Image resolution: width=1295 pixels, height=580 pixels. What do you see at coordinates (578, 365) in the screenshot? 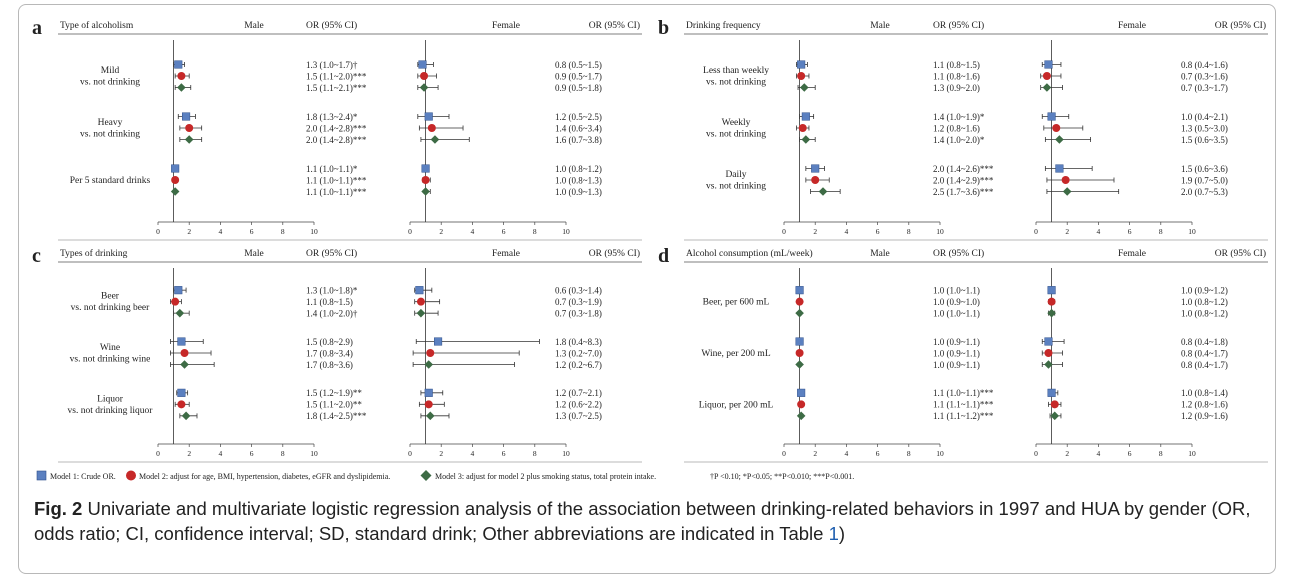
I see `female-or-value: 1.2 (0.2~6.7)` at bounding box center [578, 365].